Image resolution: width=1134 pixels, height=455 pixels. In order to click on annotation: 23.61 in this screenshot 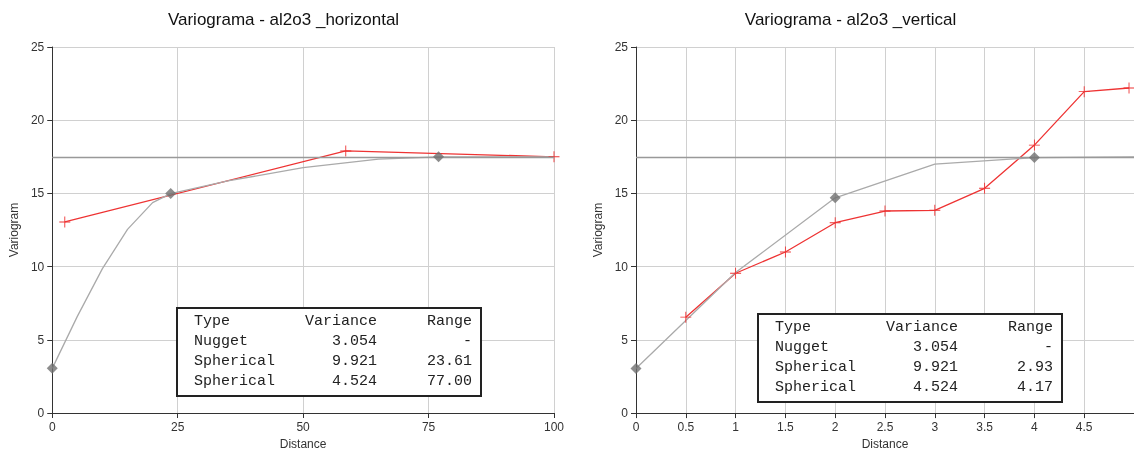, I will do `click(449, 362)`.